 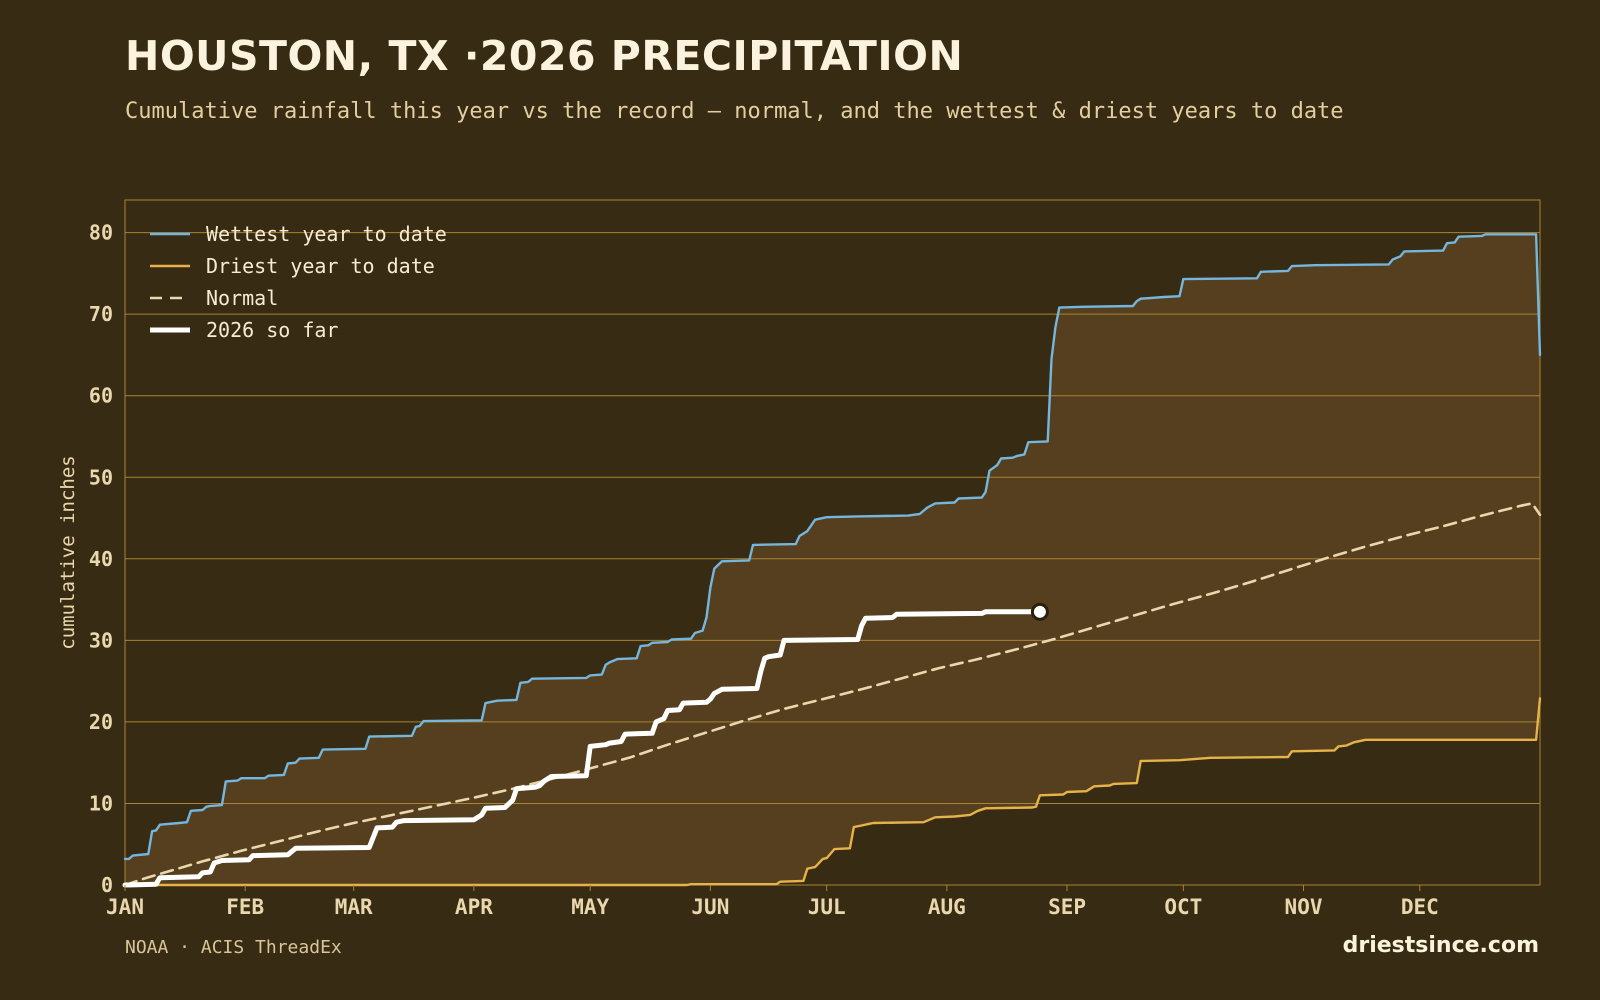 I want to click on x-tick-label: MAR, so click(x=354, y=907).